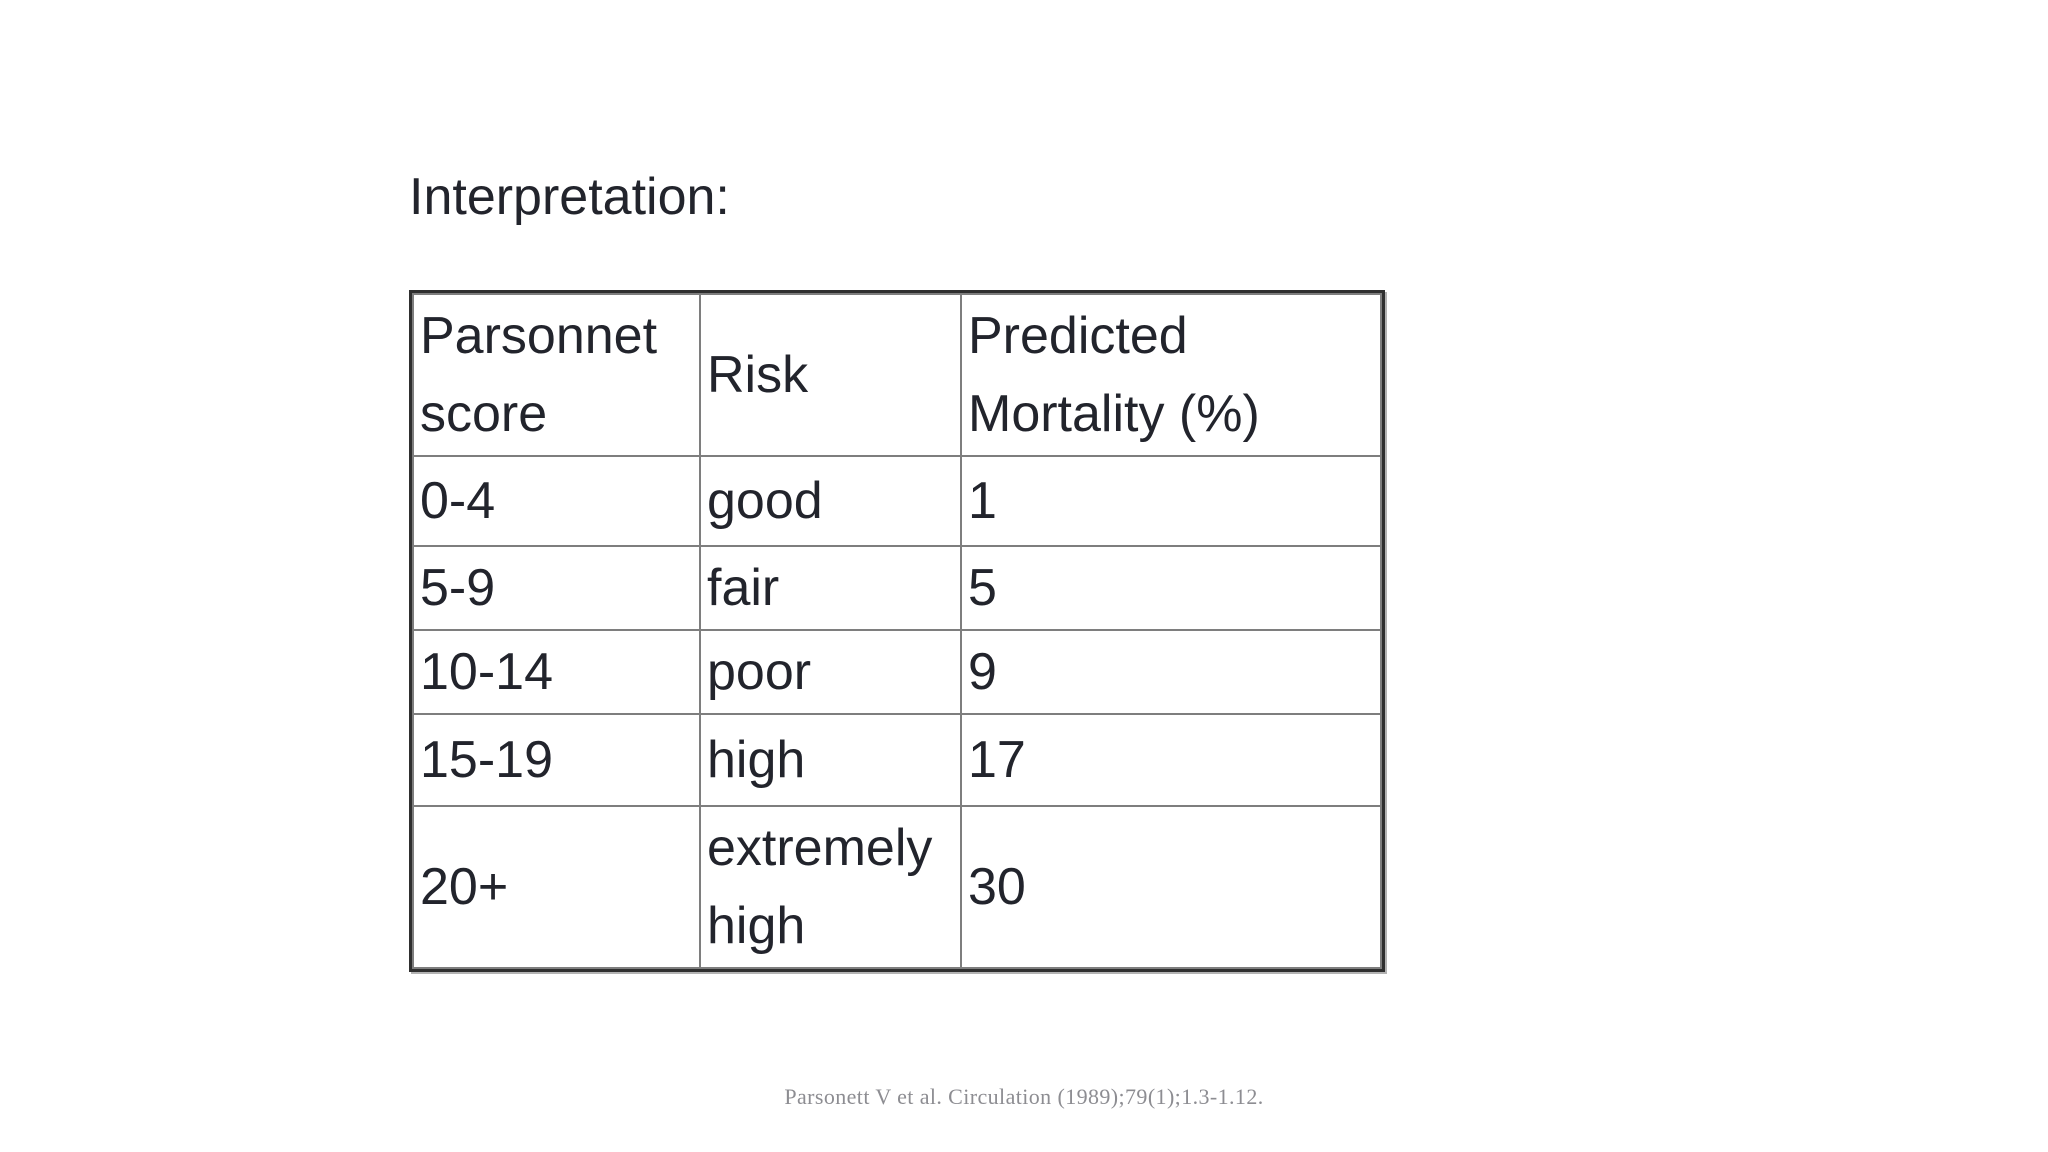  What do you see at coordinates (1172, 761) in the screenshot?
I see `cell-mortality: 17` at bounding box center [1172, 761].